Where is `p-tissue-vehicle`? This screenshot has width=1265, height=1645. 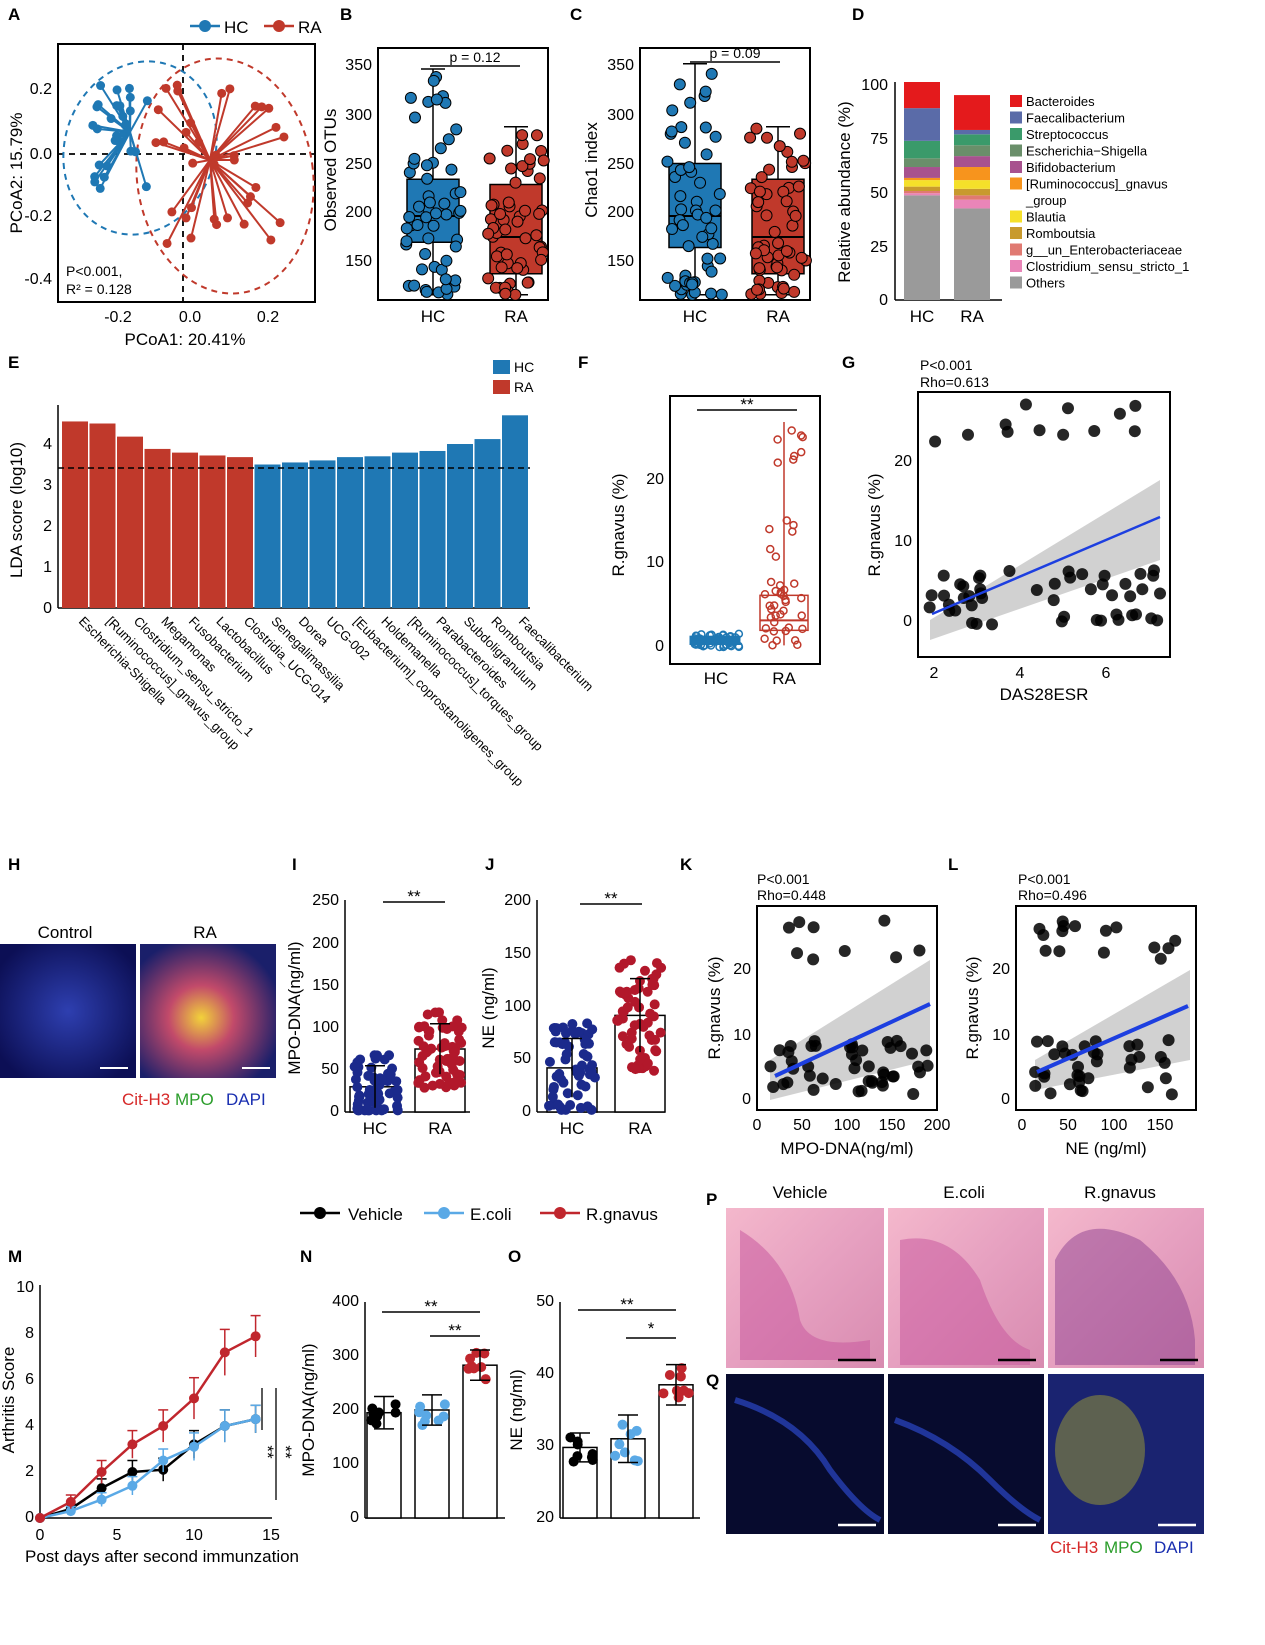 p-tissue-vehicle is located at coordinates (805, 1295).